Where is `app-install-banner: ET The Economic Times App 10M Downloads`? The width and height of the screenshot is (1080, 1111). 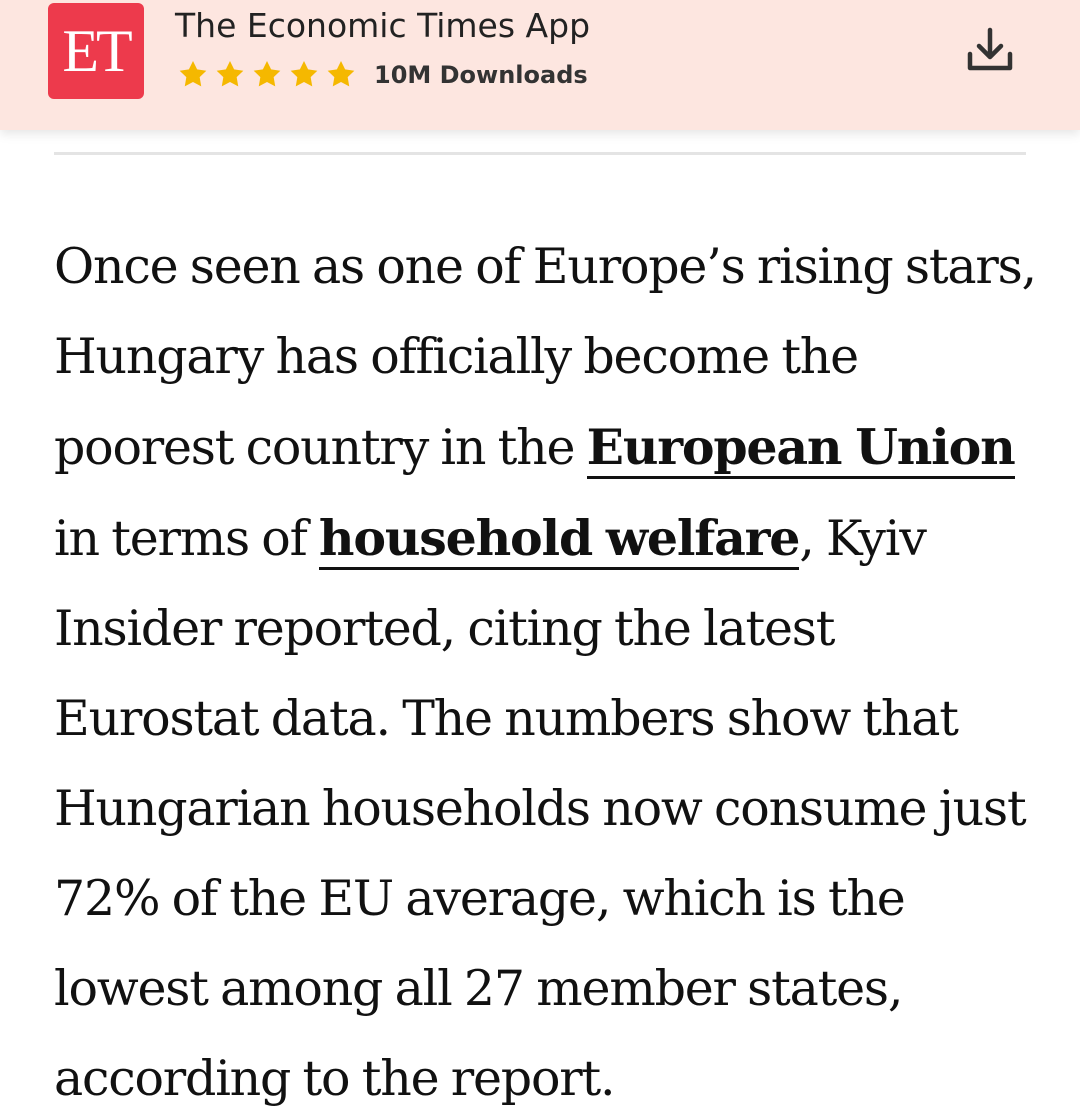 app-install-banner: ET The Economic Times App 10M Downloads is located at coordinates (540, 65).